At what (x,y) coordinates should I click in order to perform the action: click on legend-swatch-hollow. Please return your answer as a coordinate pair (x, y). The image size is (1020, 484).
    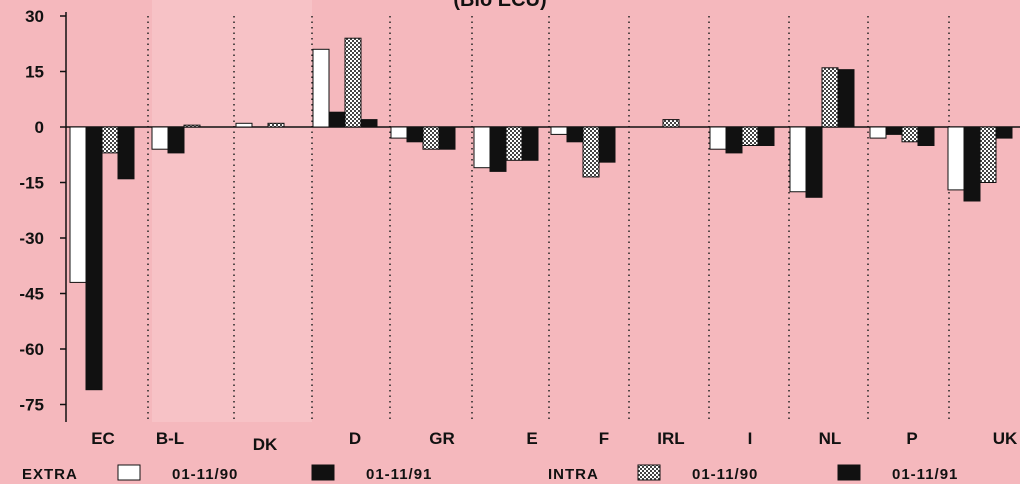
    Looking at the image, I should click on (129, 472).